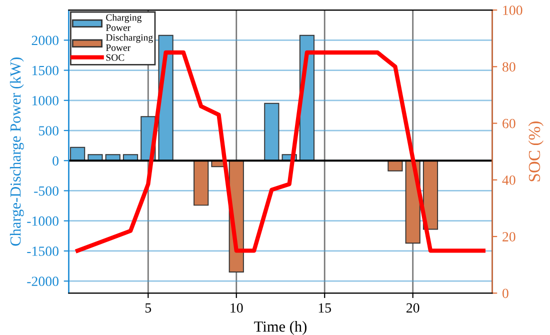  What do you see at coordinates (325, 308) in the screenshot?
I see `x-tick-label: 15` at bounding box center [325, 308].